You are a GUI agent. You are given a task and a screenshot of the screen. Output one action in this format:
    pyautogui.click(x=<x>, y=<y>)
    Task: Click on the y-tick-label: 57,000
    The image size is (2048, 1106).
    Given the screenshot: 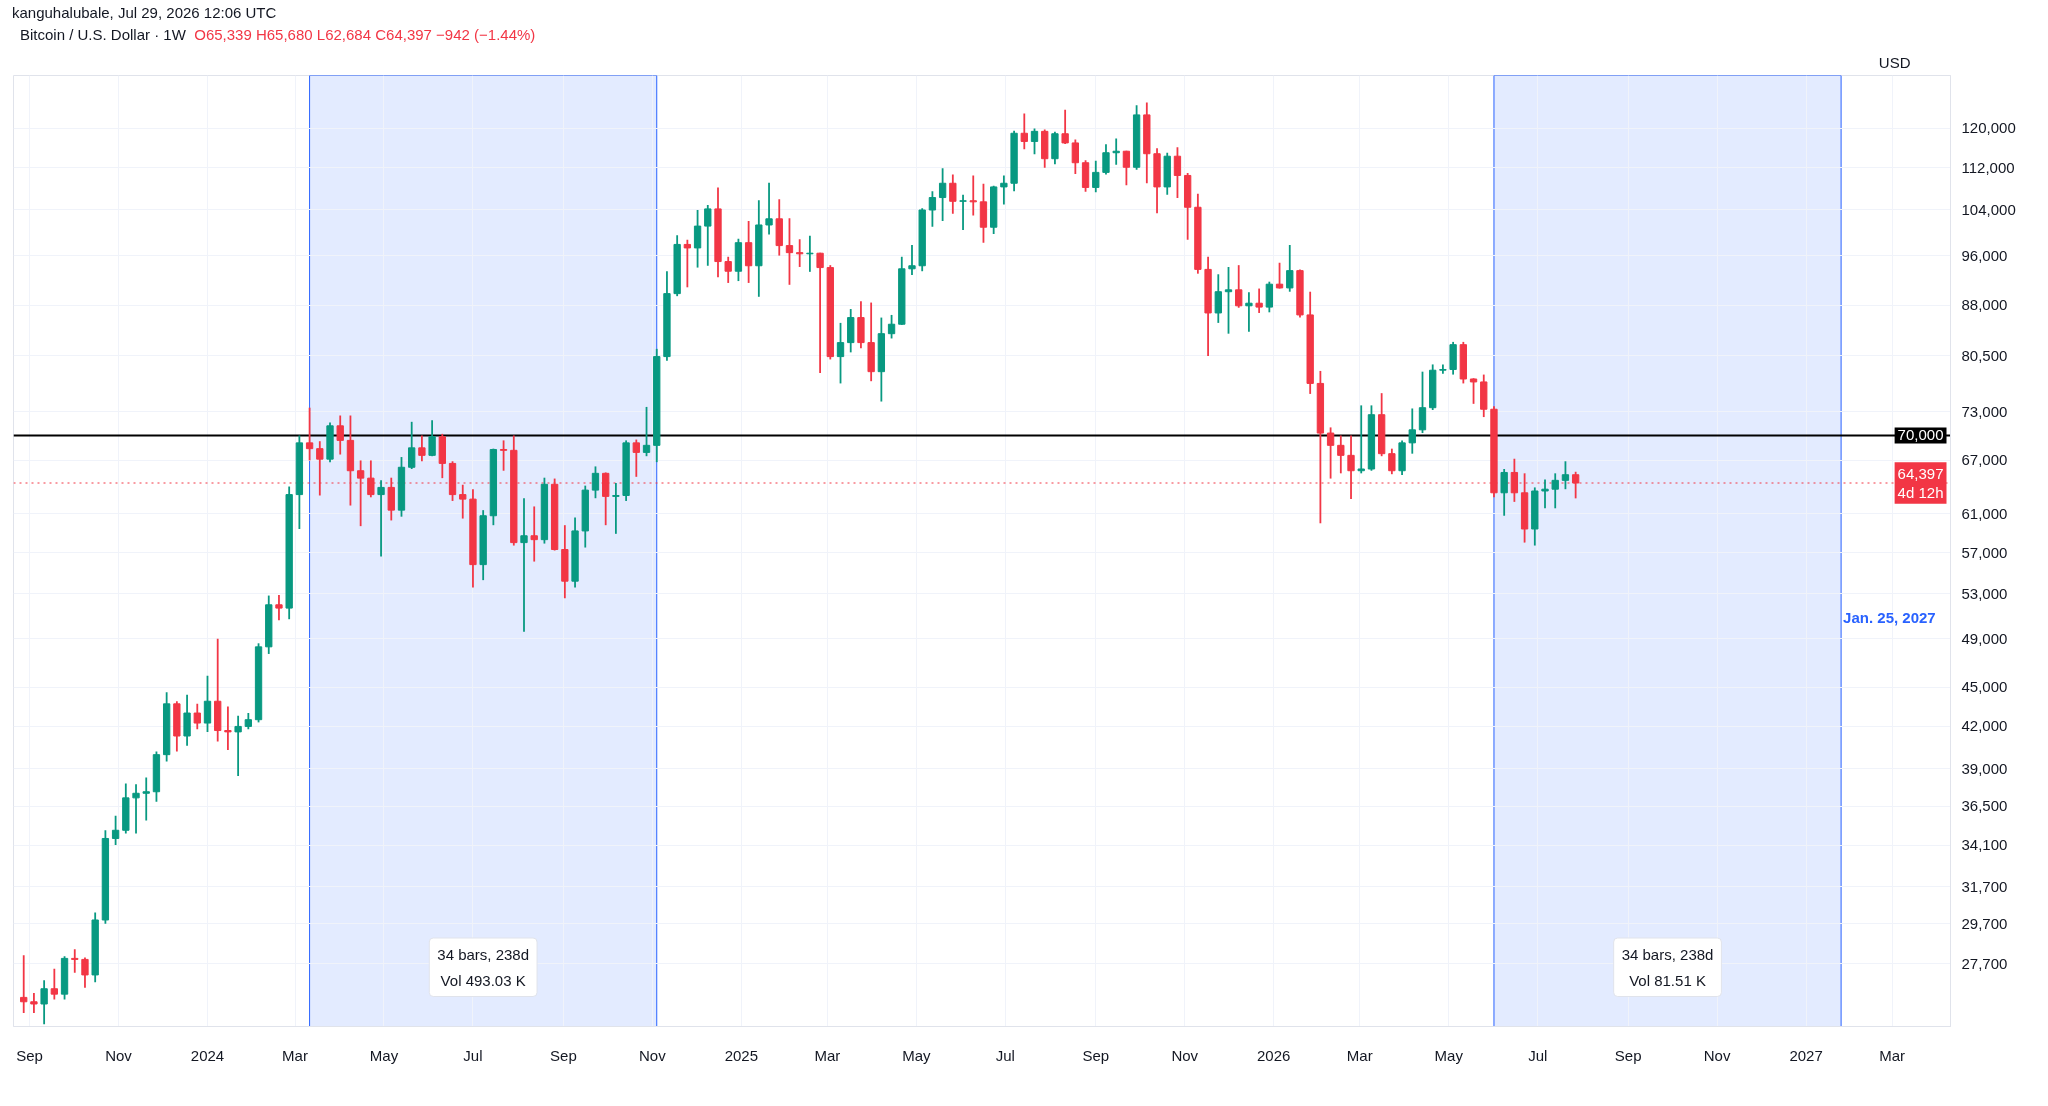 What is the action you would take?
    pyautogui.click(x=1984, y=552)
    